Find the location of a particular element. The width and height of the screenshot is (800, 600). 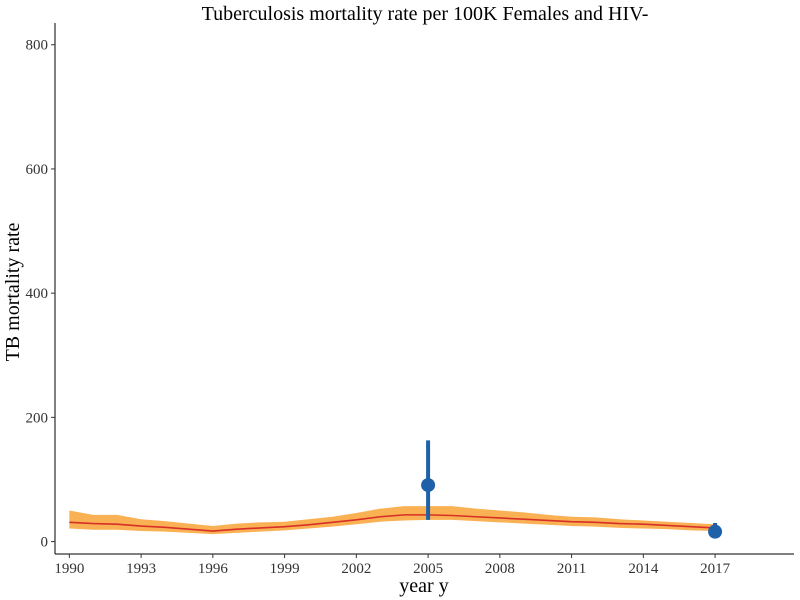

y-tick-label: 400 is located at coordinates (37, 294).